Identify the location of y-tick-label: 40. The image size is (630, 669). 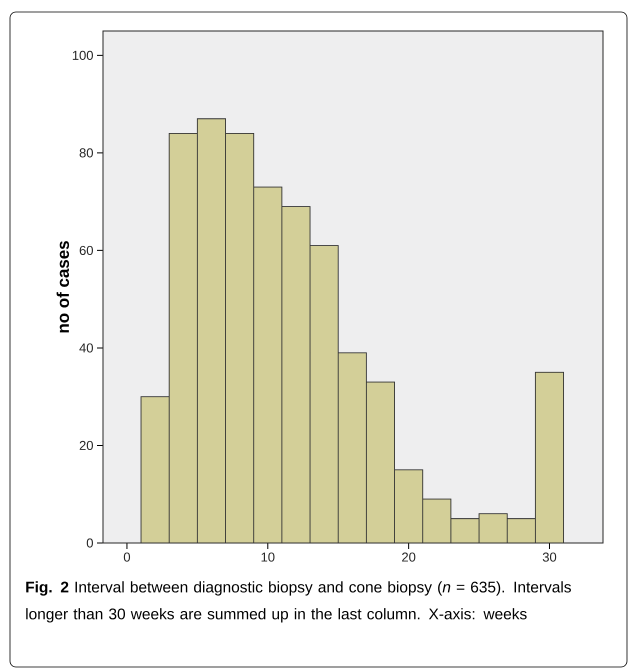
(86, 348).